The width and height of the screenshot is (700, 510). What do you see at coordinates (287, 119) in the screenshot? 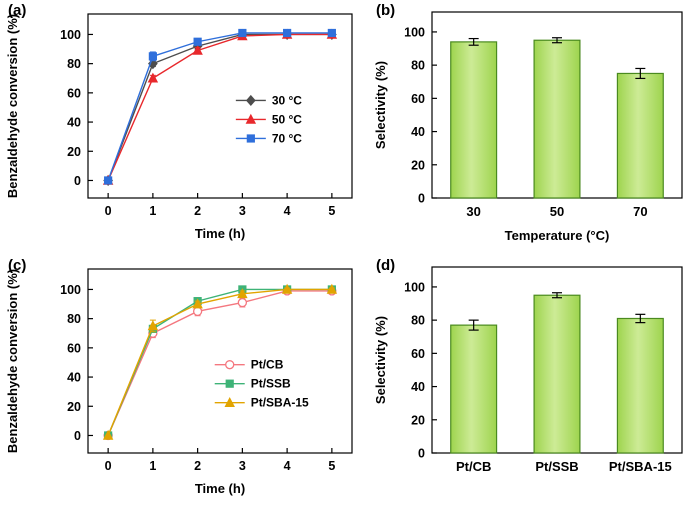
I see `legend-label: 50 °C` at bounding box center [287, 119].